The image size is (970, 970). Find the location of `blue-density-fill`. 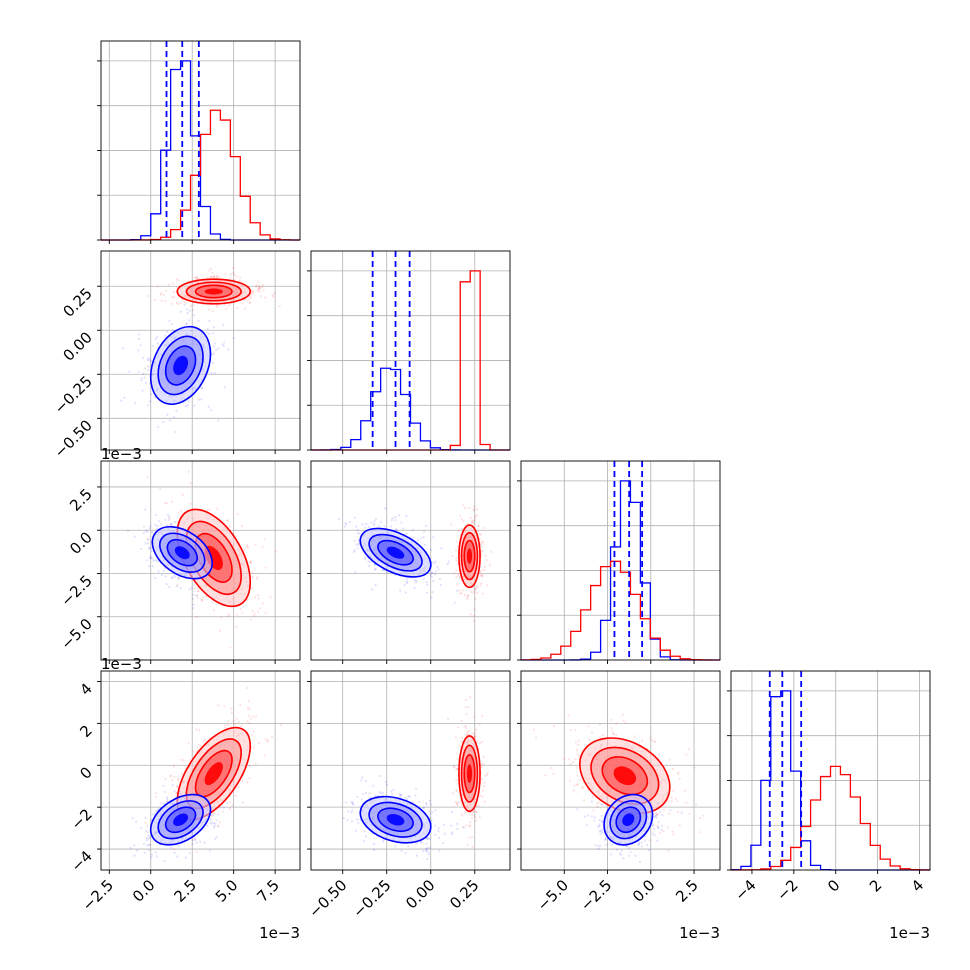

blue-density-fill is located at coordinates (182, 553).